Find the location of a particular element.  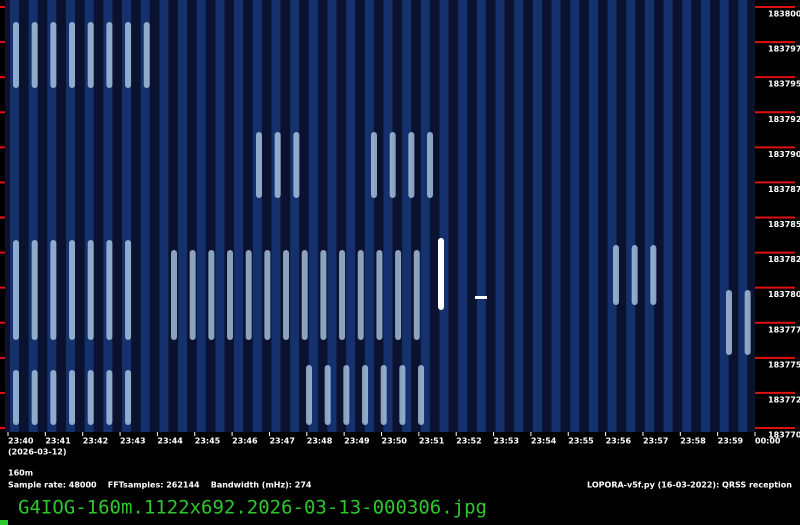

y-tick-label: 1837825 is located at coordinates (784, 259).